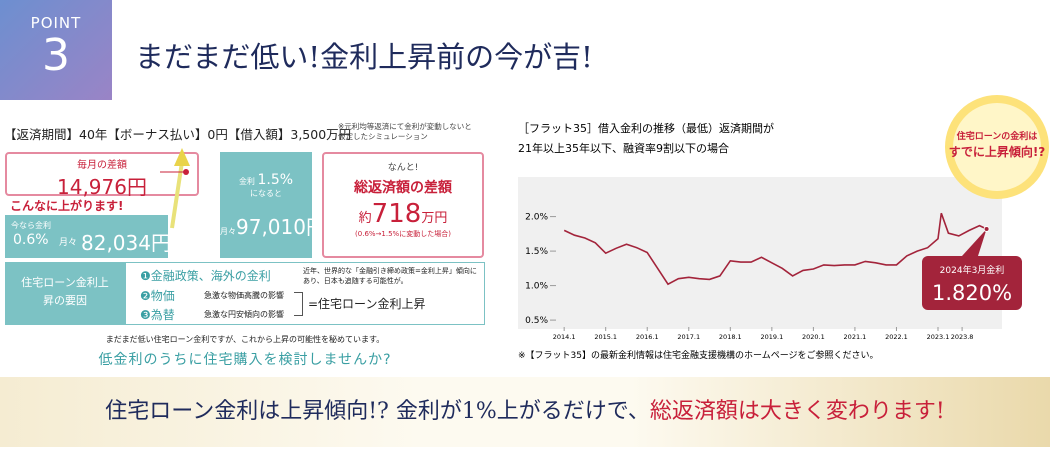 Image resolution: width=1050 pixels, height=451 pixels. Describe the element at coordinates (275, 180) in the screenshot. I see `raised-rate: 1.5%` at that location.